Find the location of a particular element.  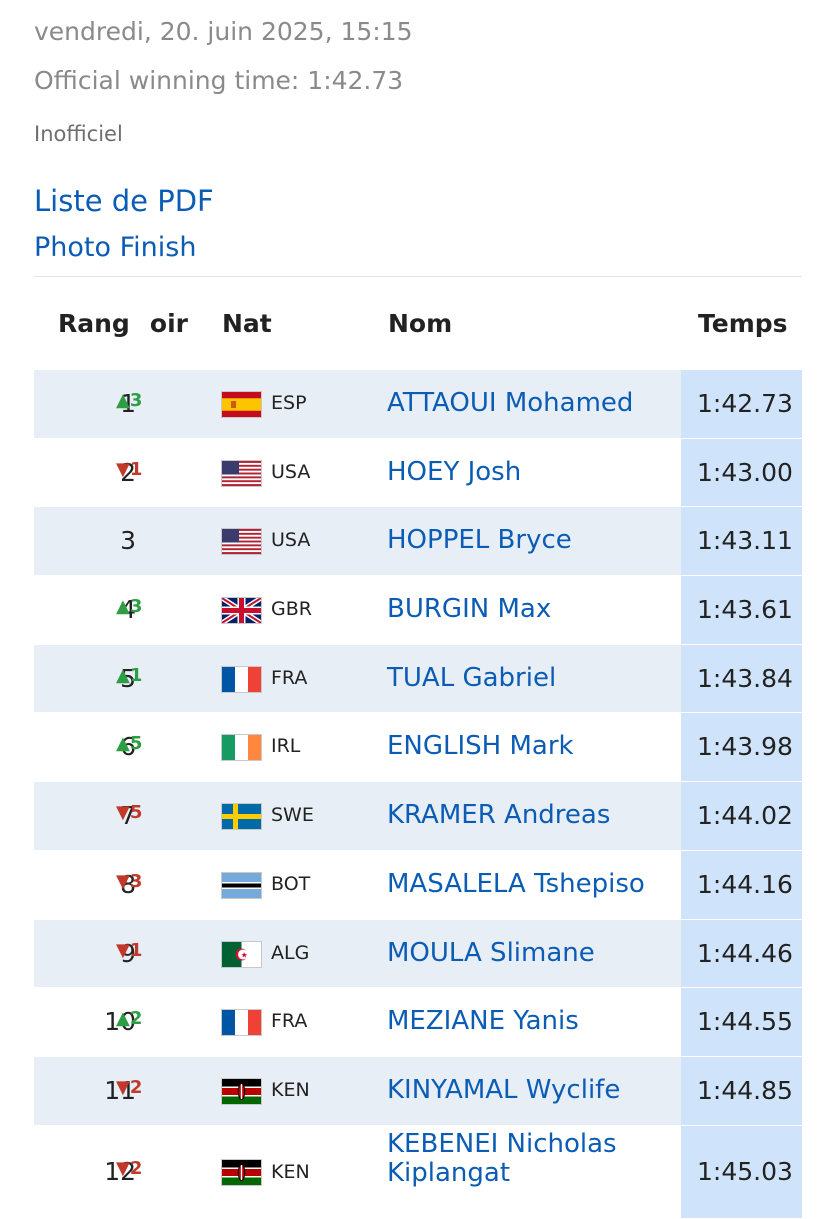

table-row: 9 ▼1 ALG MOULA Slimane 1:44.46 is located at coordinates (418, 954).